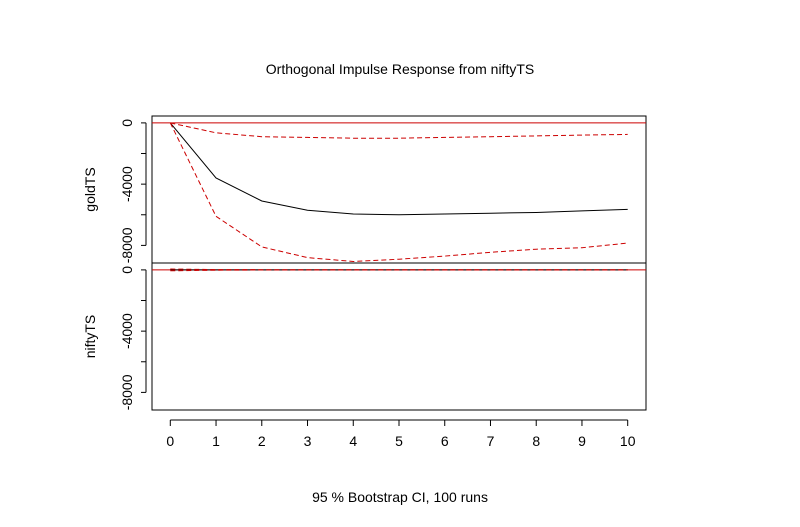  Describe the element at coordinates (400, 69) in the screenshot. I see `chart-title: Orthogonal Impulse Response from niftyTS` at that location.